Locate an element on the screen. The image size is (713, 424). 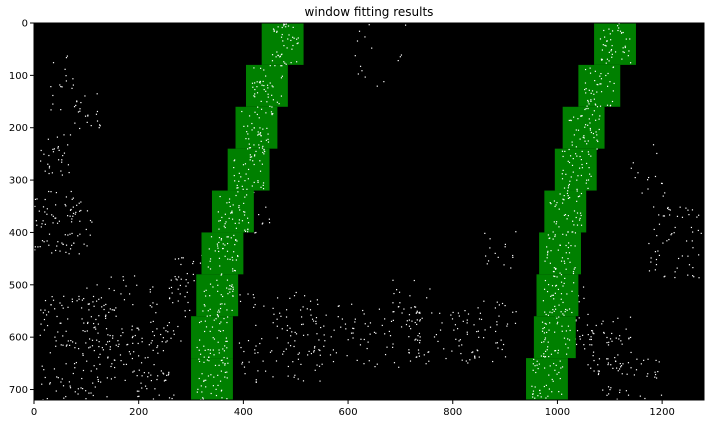
right-lane-window is located at coordinates (565, 211).